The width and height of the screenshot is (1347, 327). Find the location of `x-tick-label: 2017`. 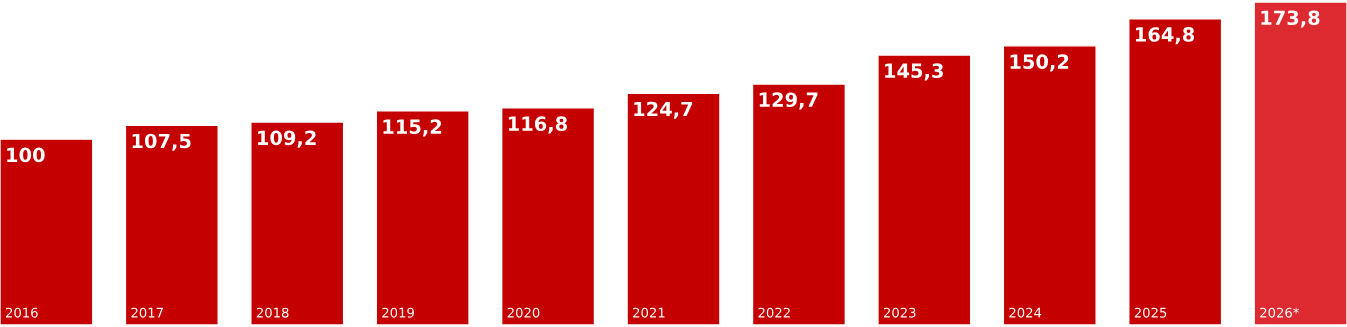

x-tick-label: 2017 is located at coordinates (147, 312).